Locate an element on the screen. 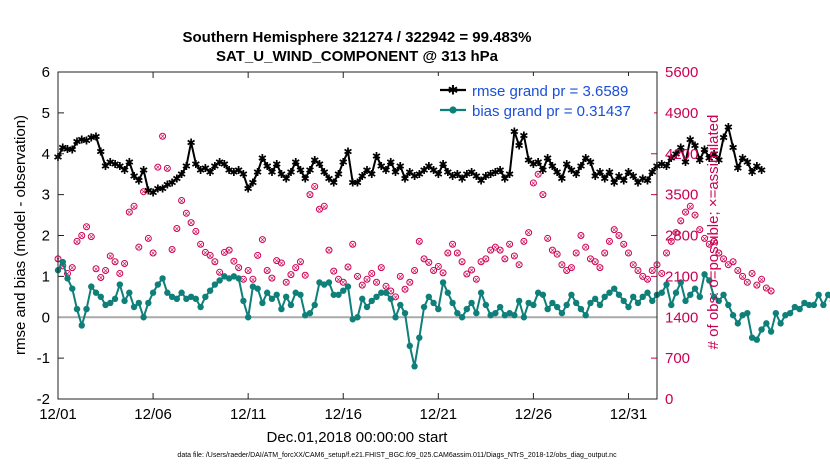  x-tick-label: 12/16 is located at coordinates (343, 414).